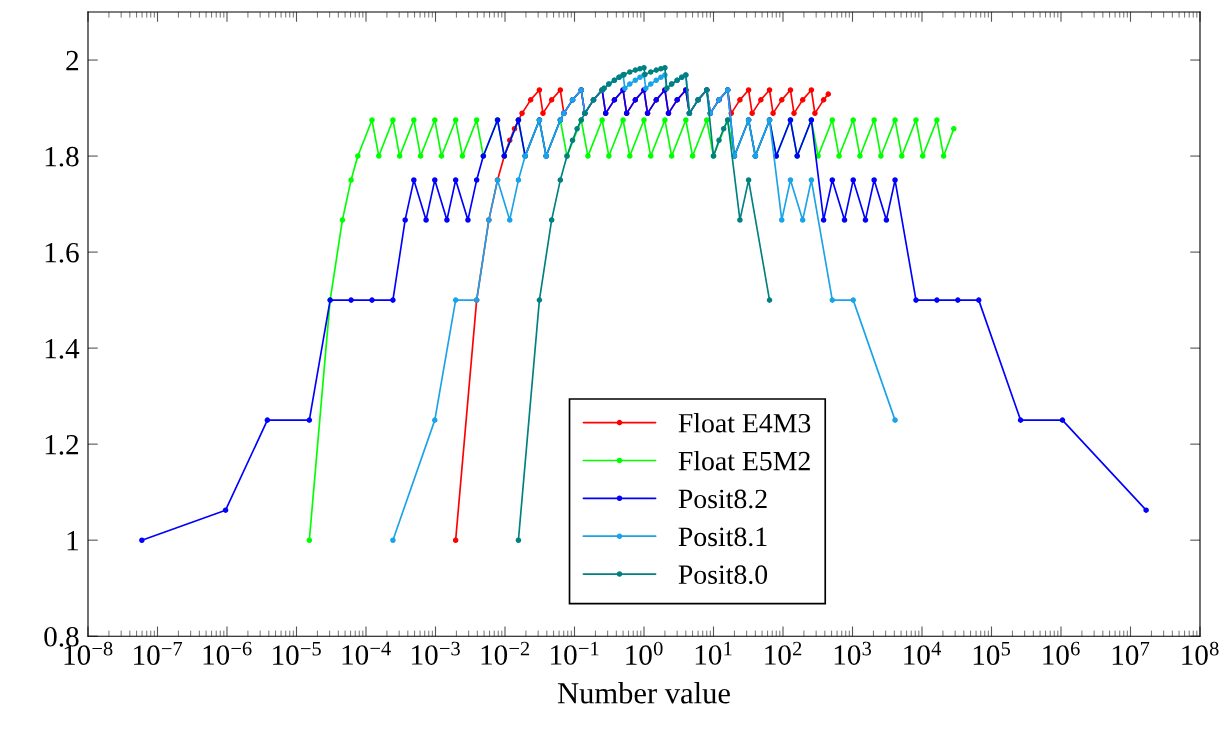 The height and width of the screenshot is (752, 1229). What do you see at coordinates (644, 653) in the screenshot?
I see `x-tick-label: 10$^{0}$` at bounding box center [644, 653].